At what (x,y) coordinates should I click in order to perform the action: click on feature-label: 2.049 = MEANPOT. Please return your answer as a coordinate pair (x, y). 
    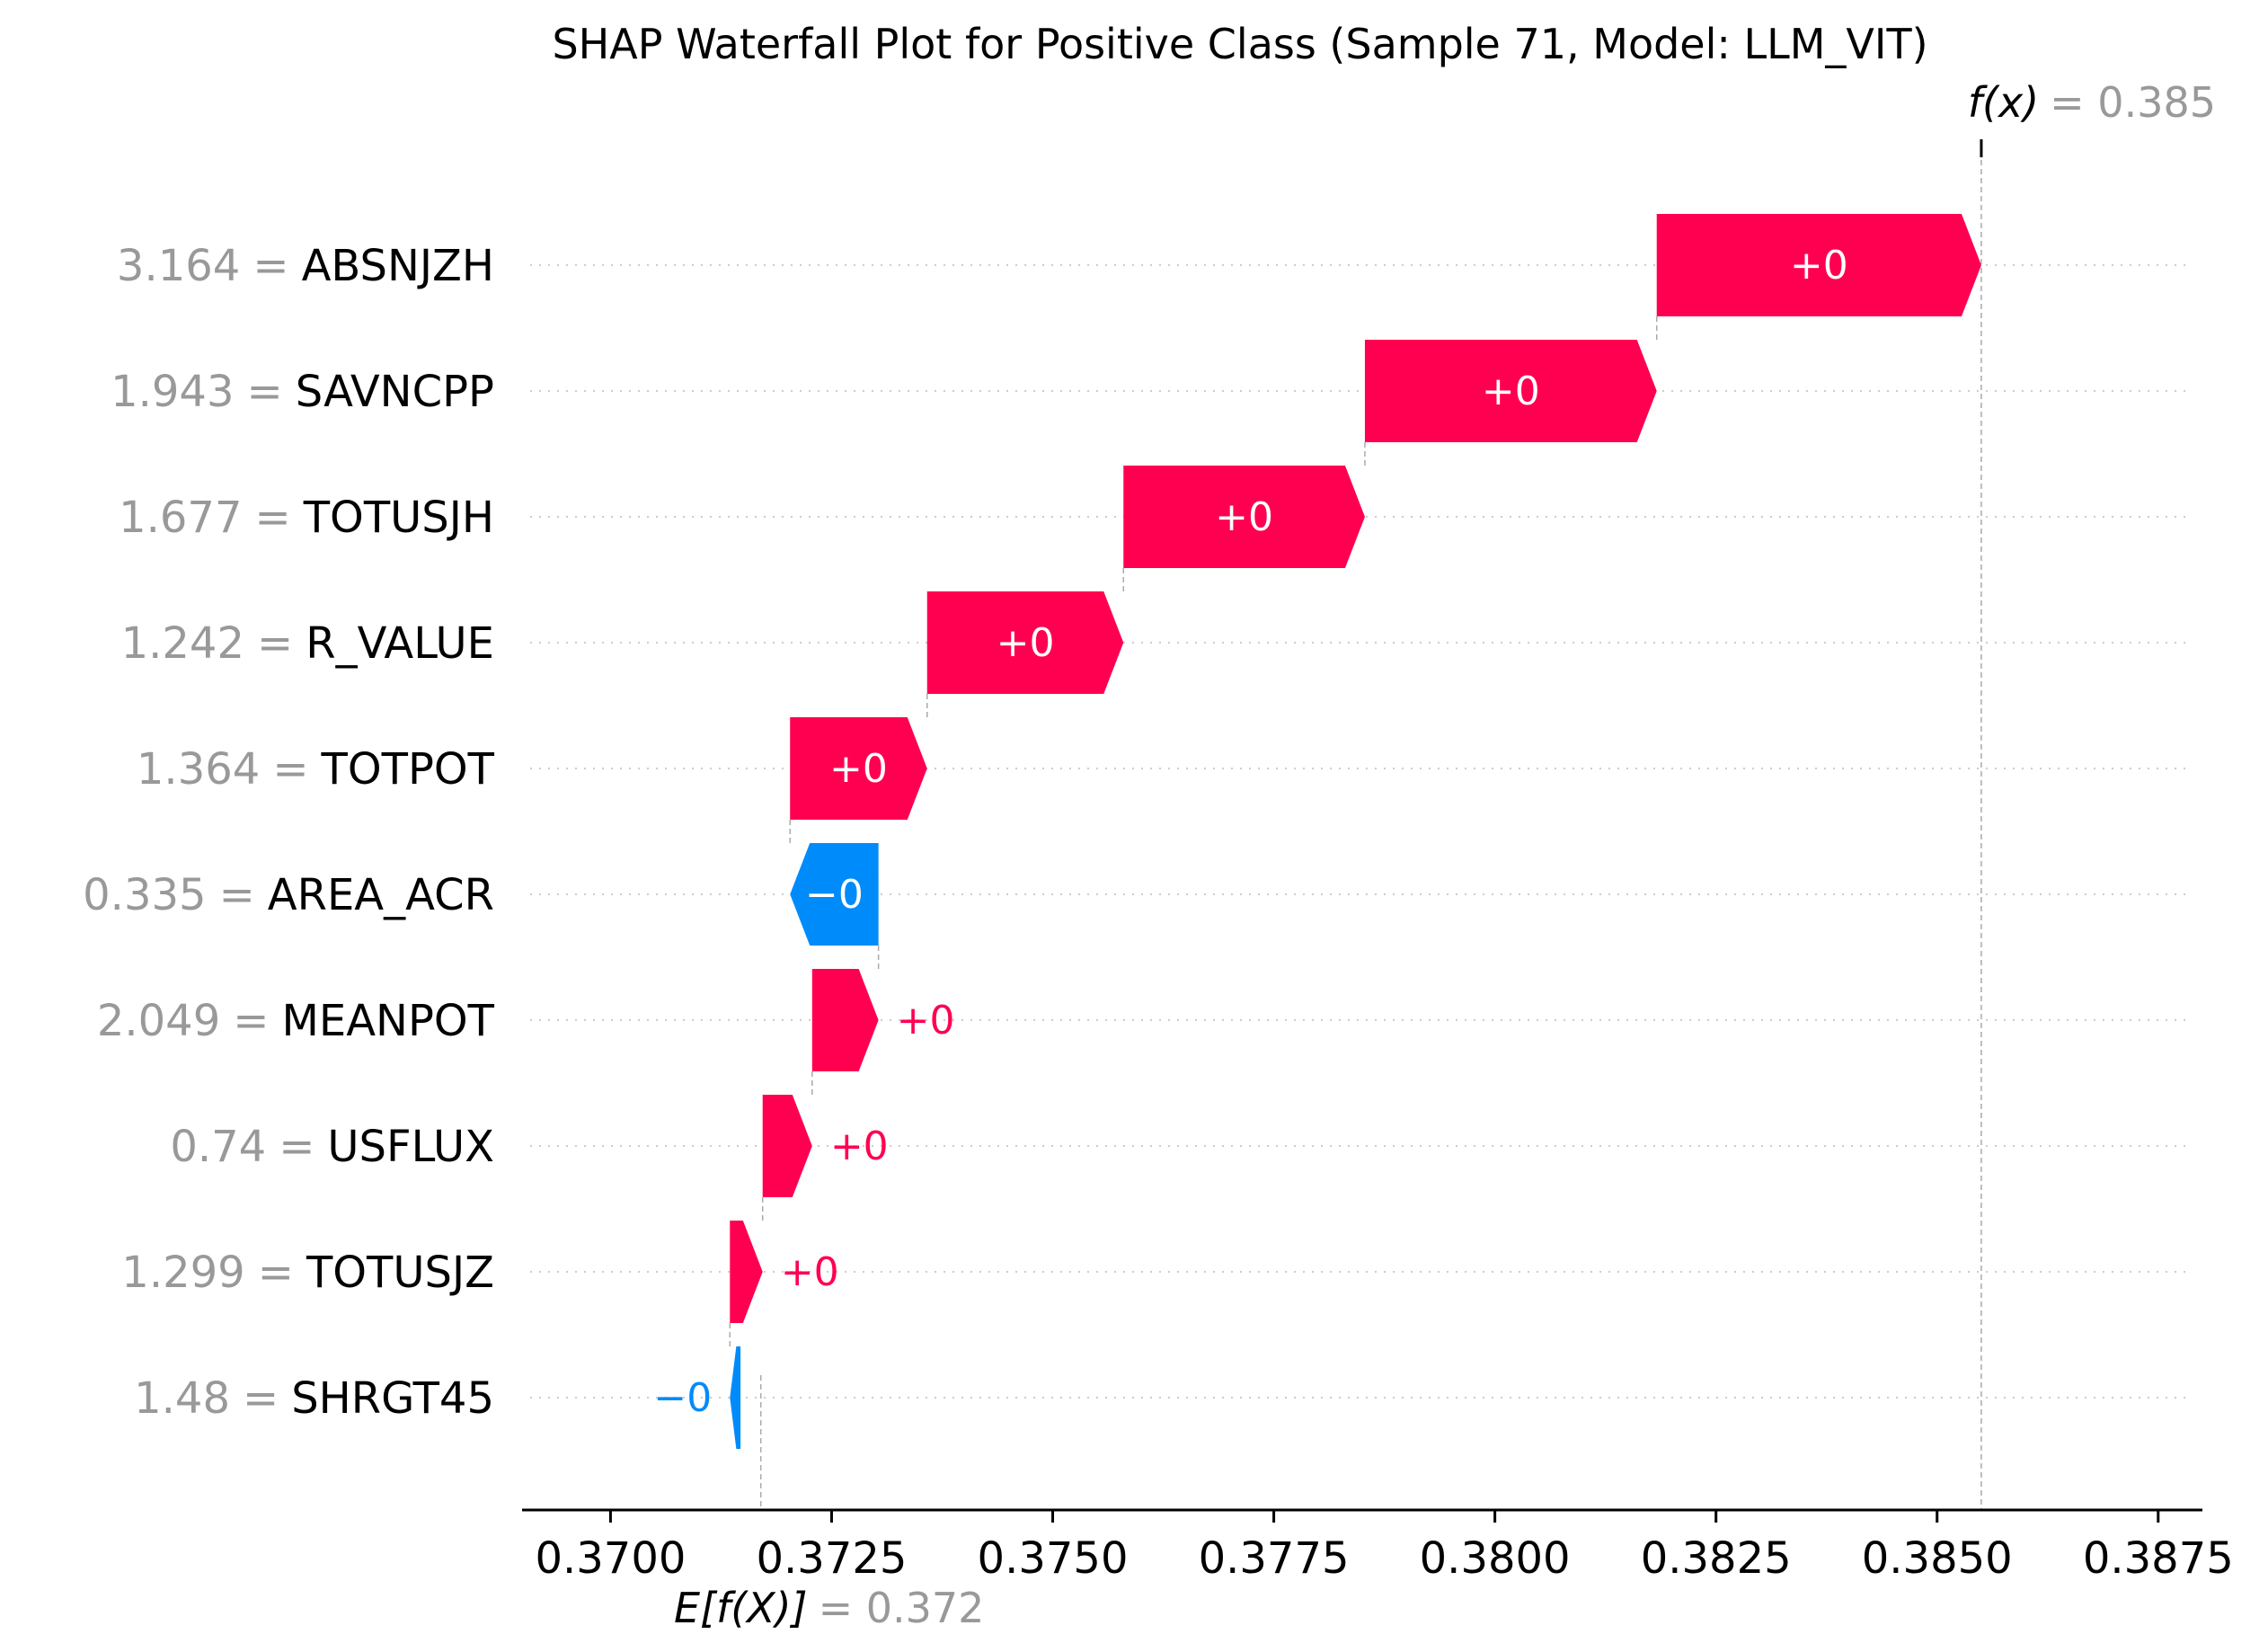
    Looking at the image, I should click on (296, 1021).